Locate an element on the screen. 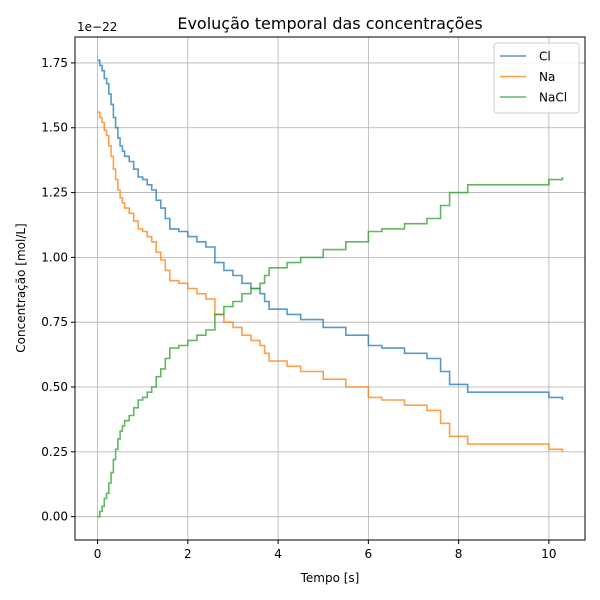  y-tick-label: 1.50 is located at coordinates (54, 128).